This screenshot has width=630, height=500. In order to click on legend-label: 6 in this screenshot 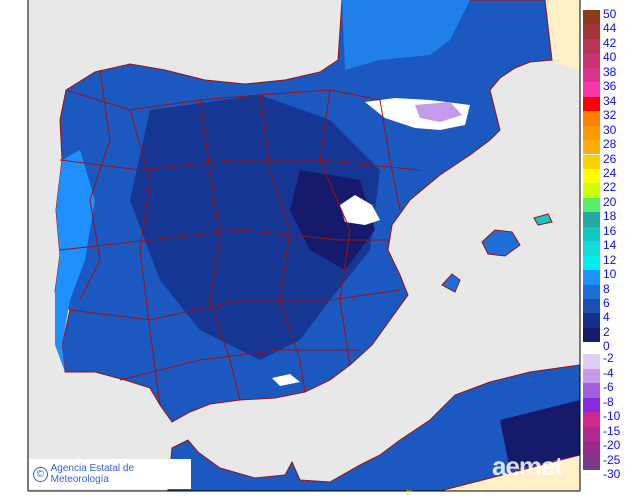, I will do `click(606, 303)`.